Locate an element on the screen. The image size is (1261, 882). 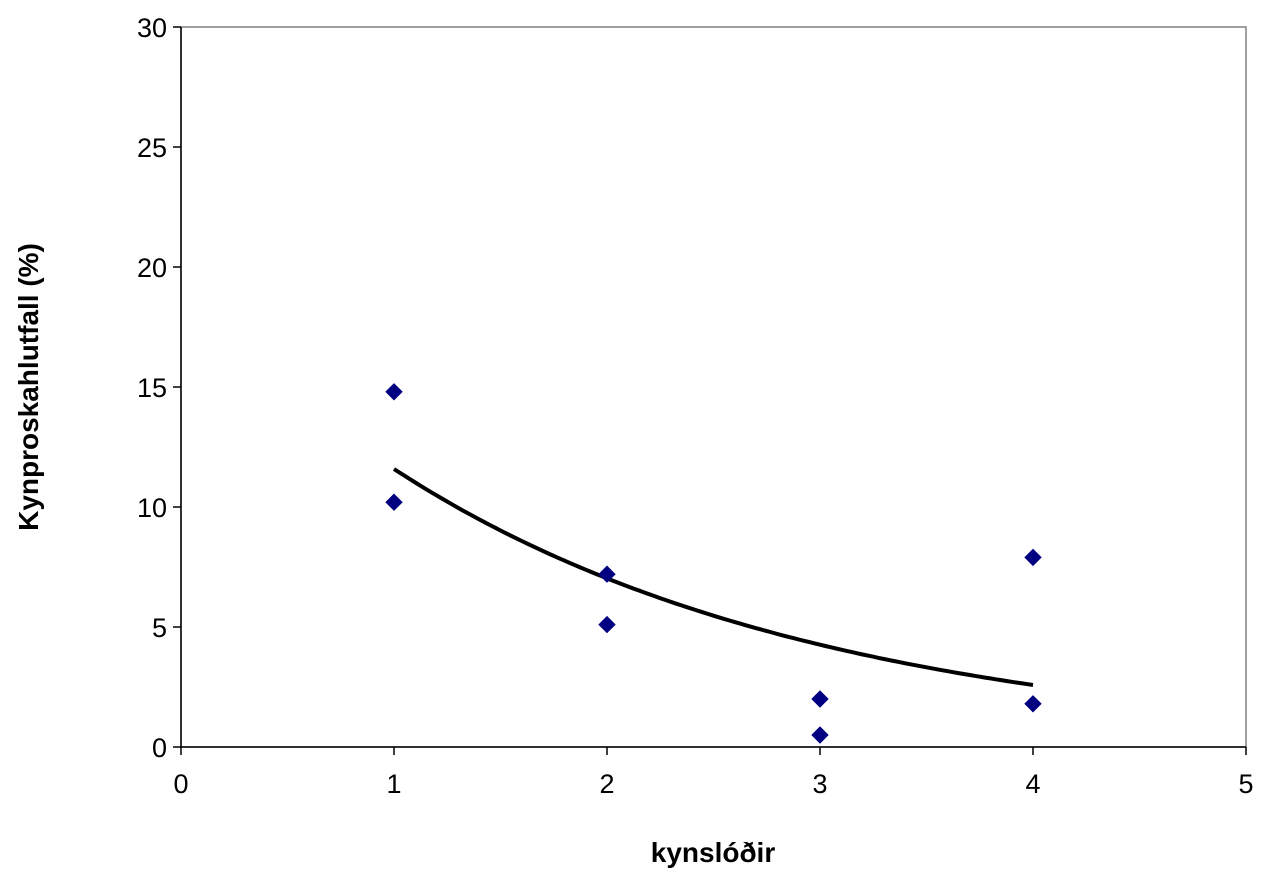
y-tick-label: 20 is located at coordinates (152, 268).